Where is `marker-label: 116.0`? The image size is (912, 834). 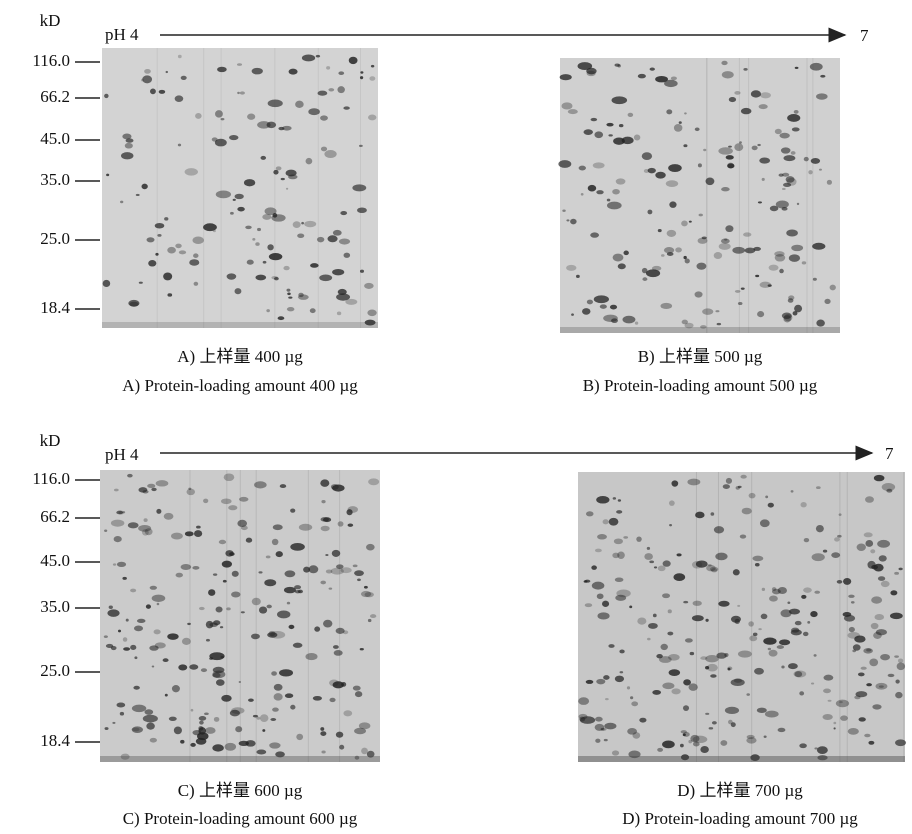 marker-label: 116.0 is located at coordinates (51, 60).